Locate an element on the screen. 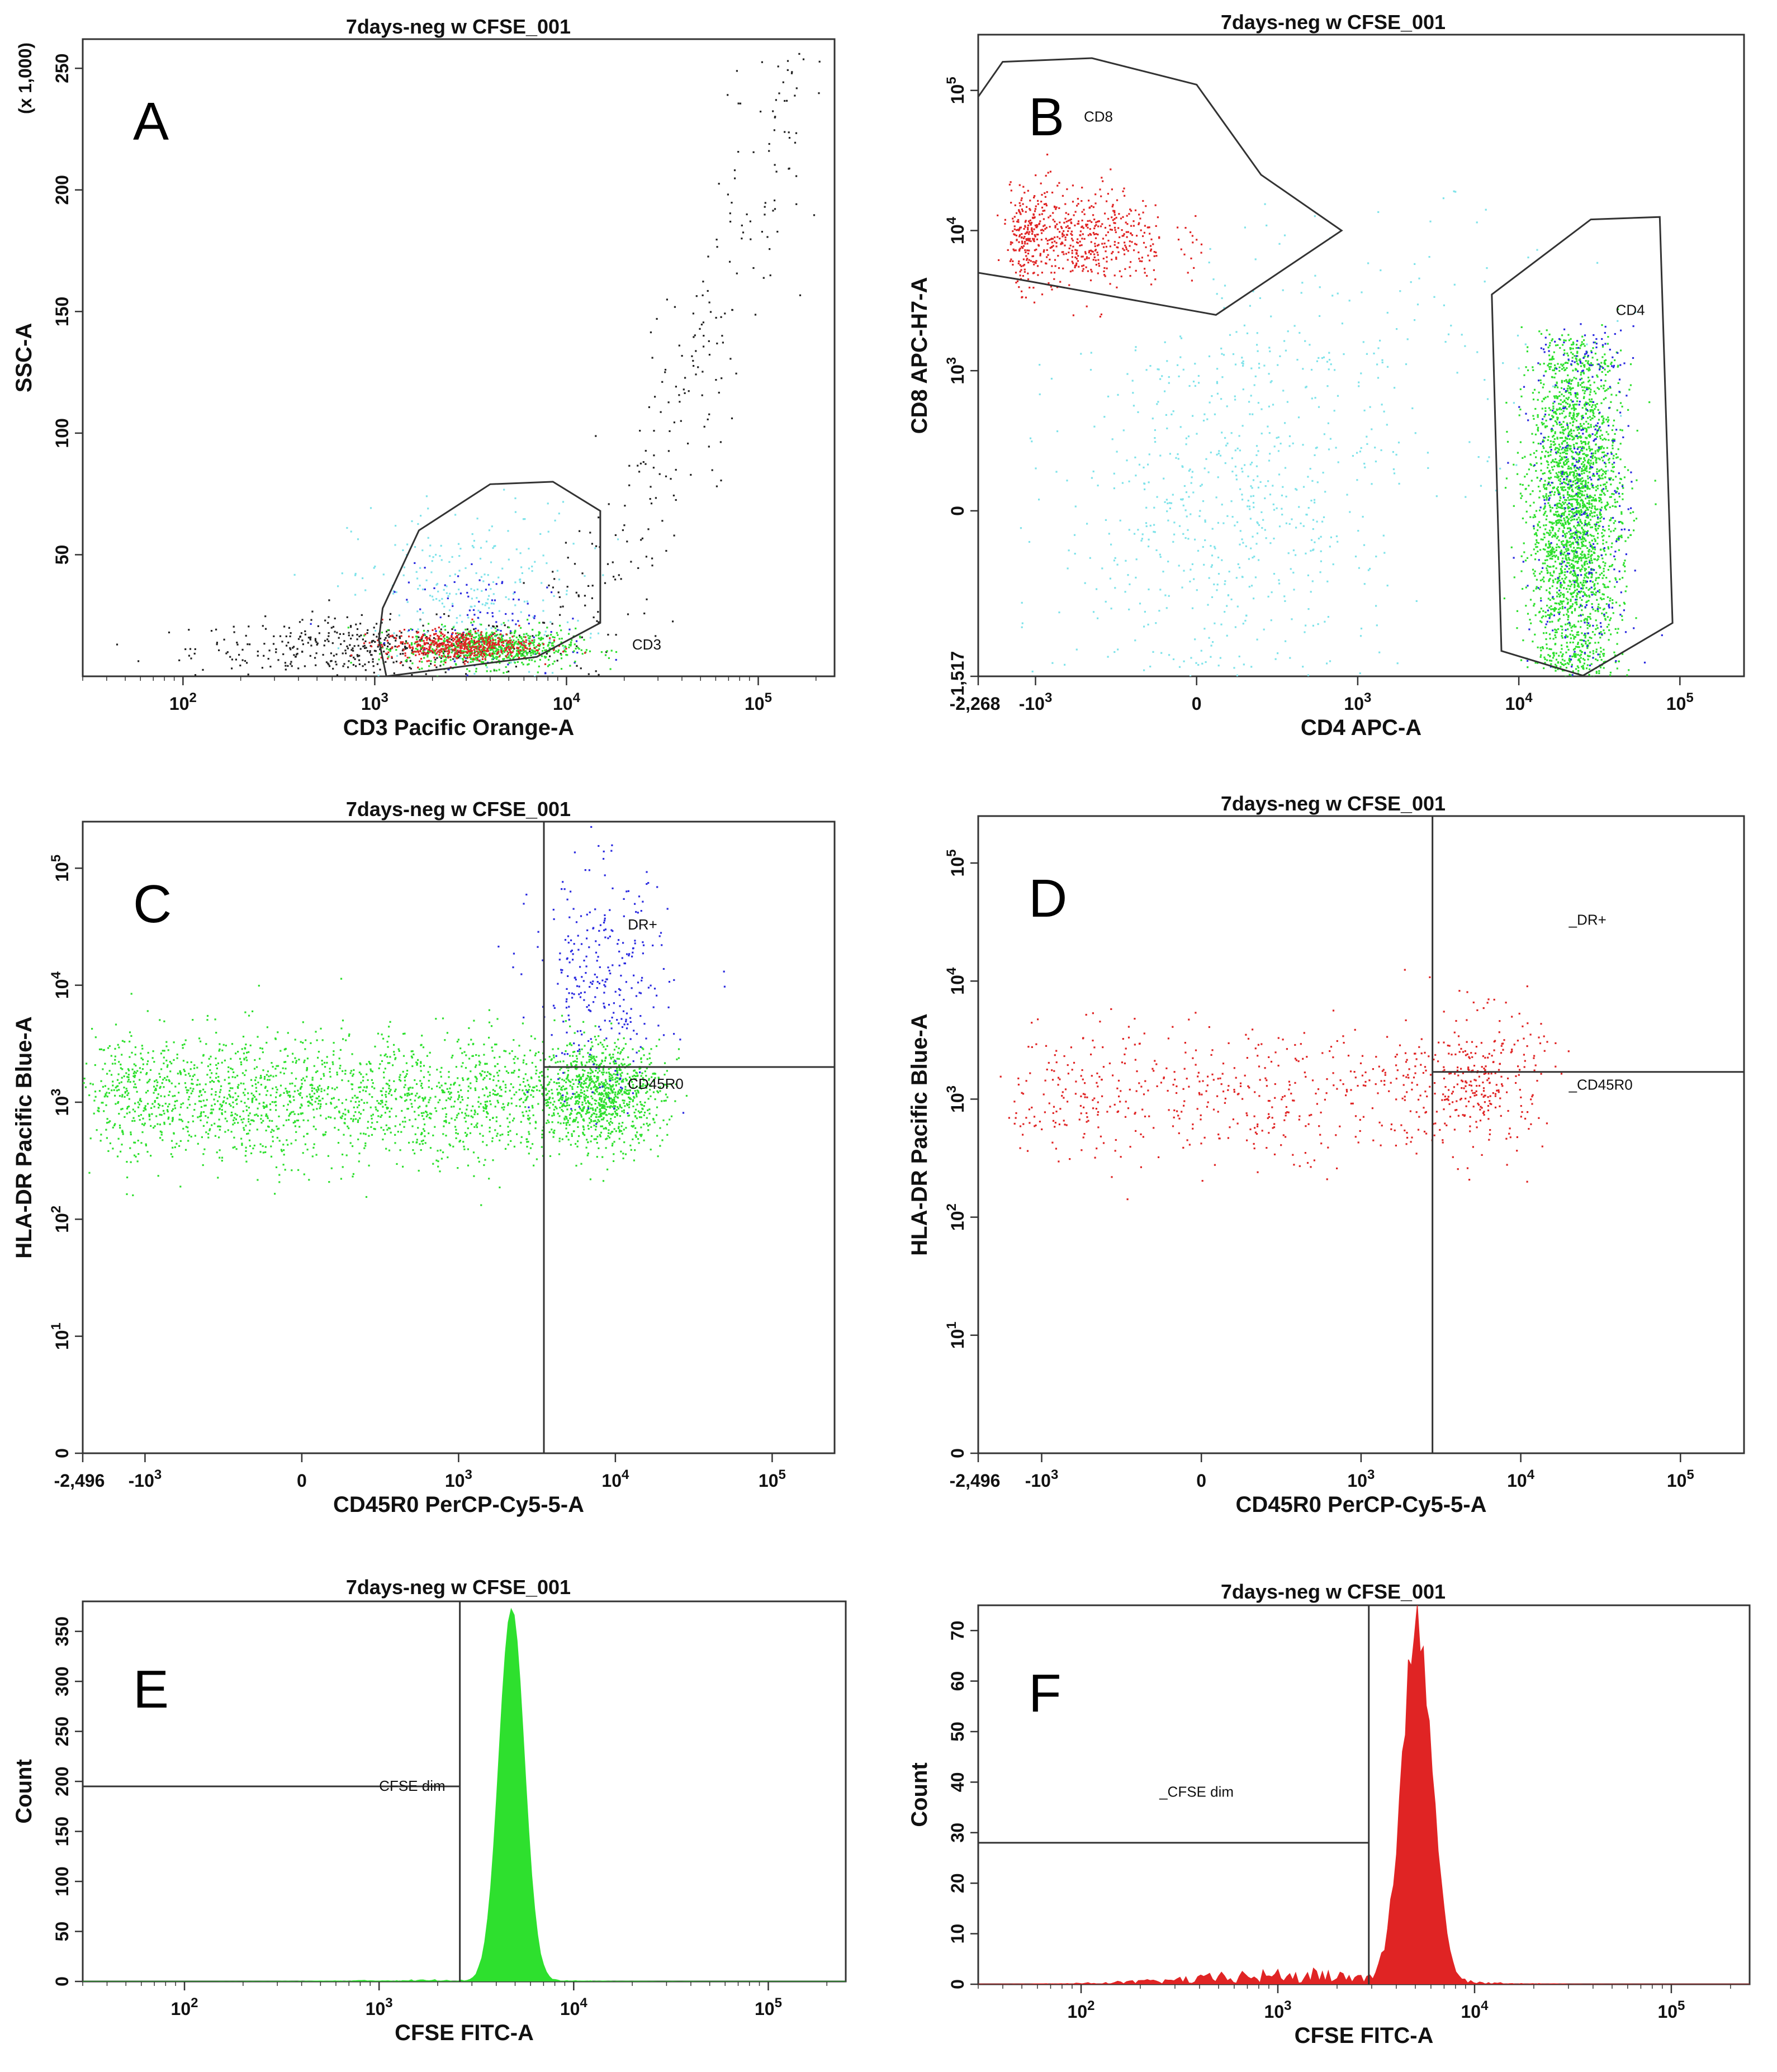 Image resolution: width=1777 pixels, height=2072 pixels. plot-frame is located at coordinates (459, 357).